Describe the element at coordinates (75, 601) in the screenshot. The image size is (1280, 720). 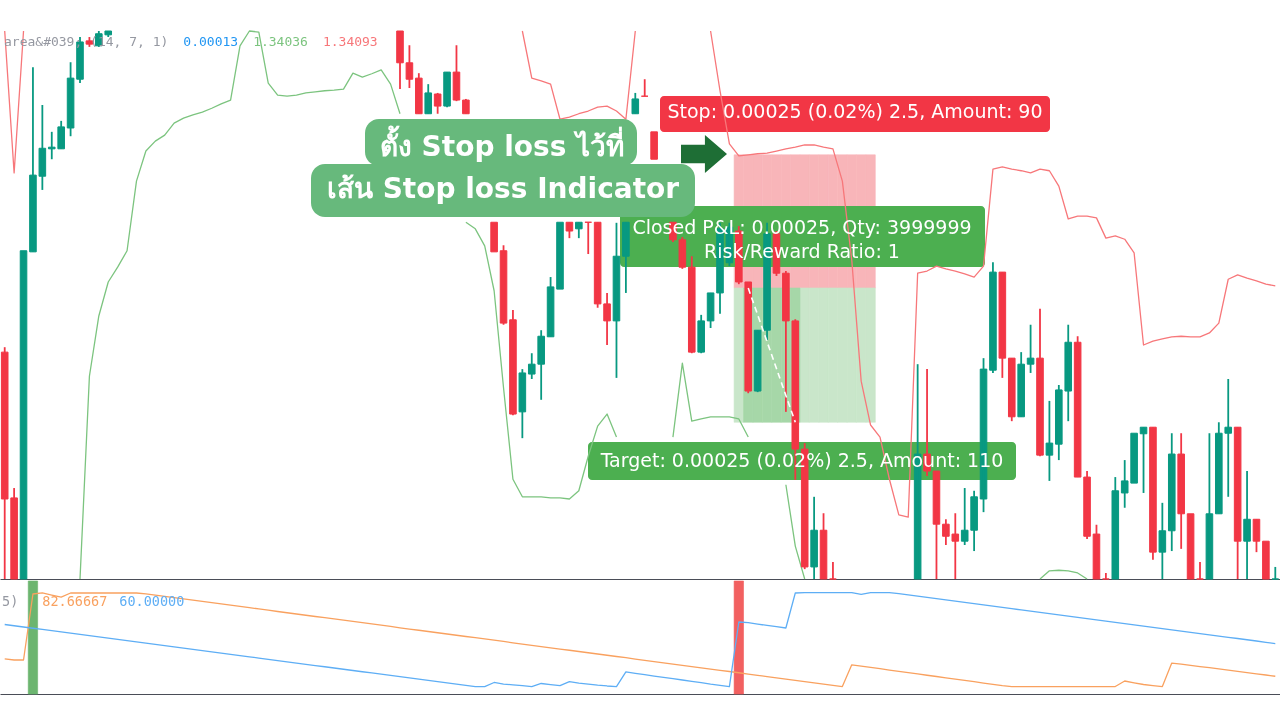
I see `series-label: 82.66667` at that location.